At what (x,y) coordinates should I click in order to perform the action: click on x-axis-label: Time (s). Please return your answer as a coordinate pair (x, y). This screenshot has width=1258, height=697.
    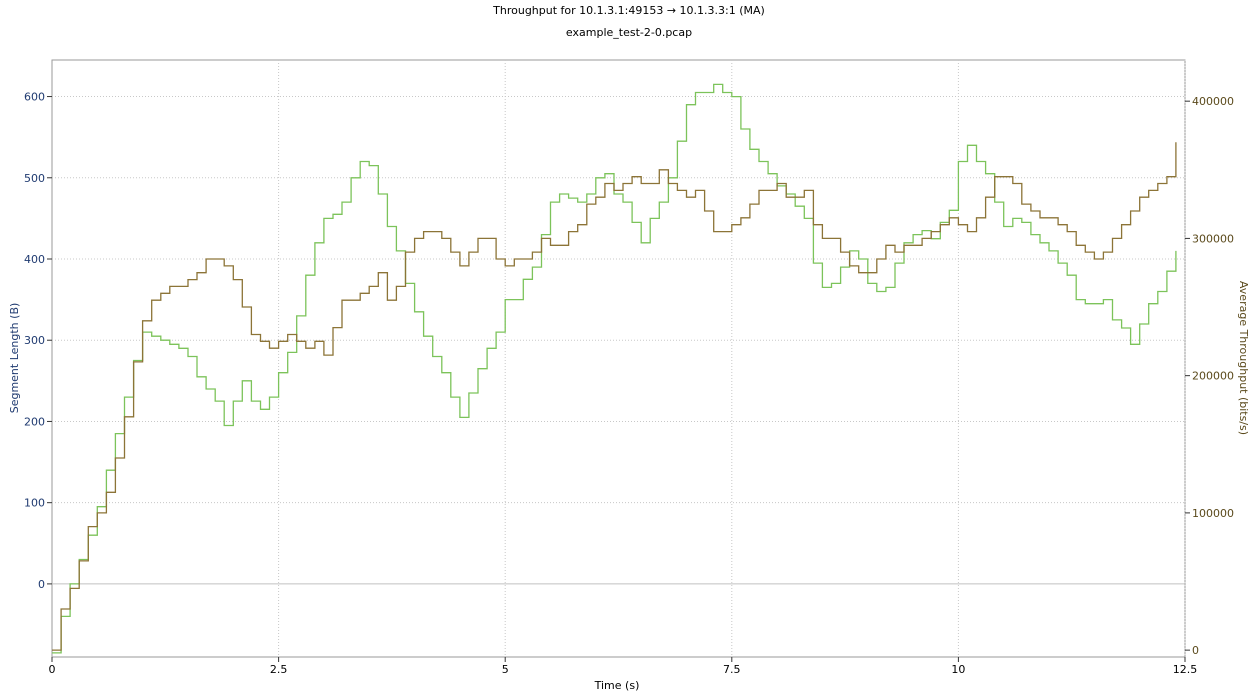
    Looking at the image, I should click on (617, 685).